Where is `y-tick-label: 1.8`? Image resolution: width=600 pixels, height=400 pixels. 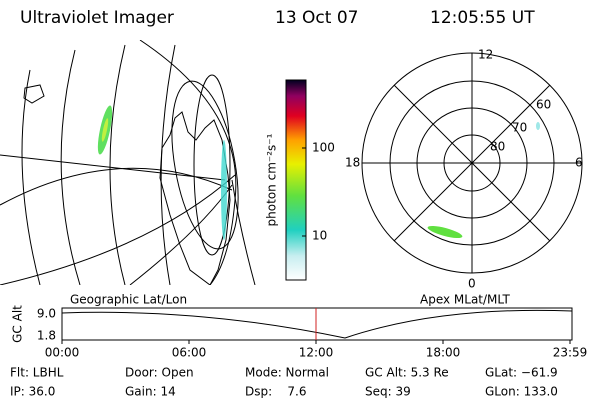 y-tick-label: 1.8 is located at coordinates (46, 336).